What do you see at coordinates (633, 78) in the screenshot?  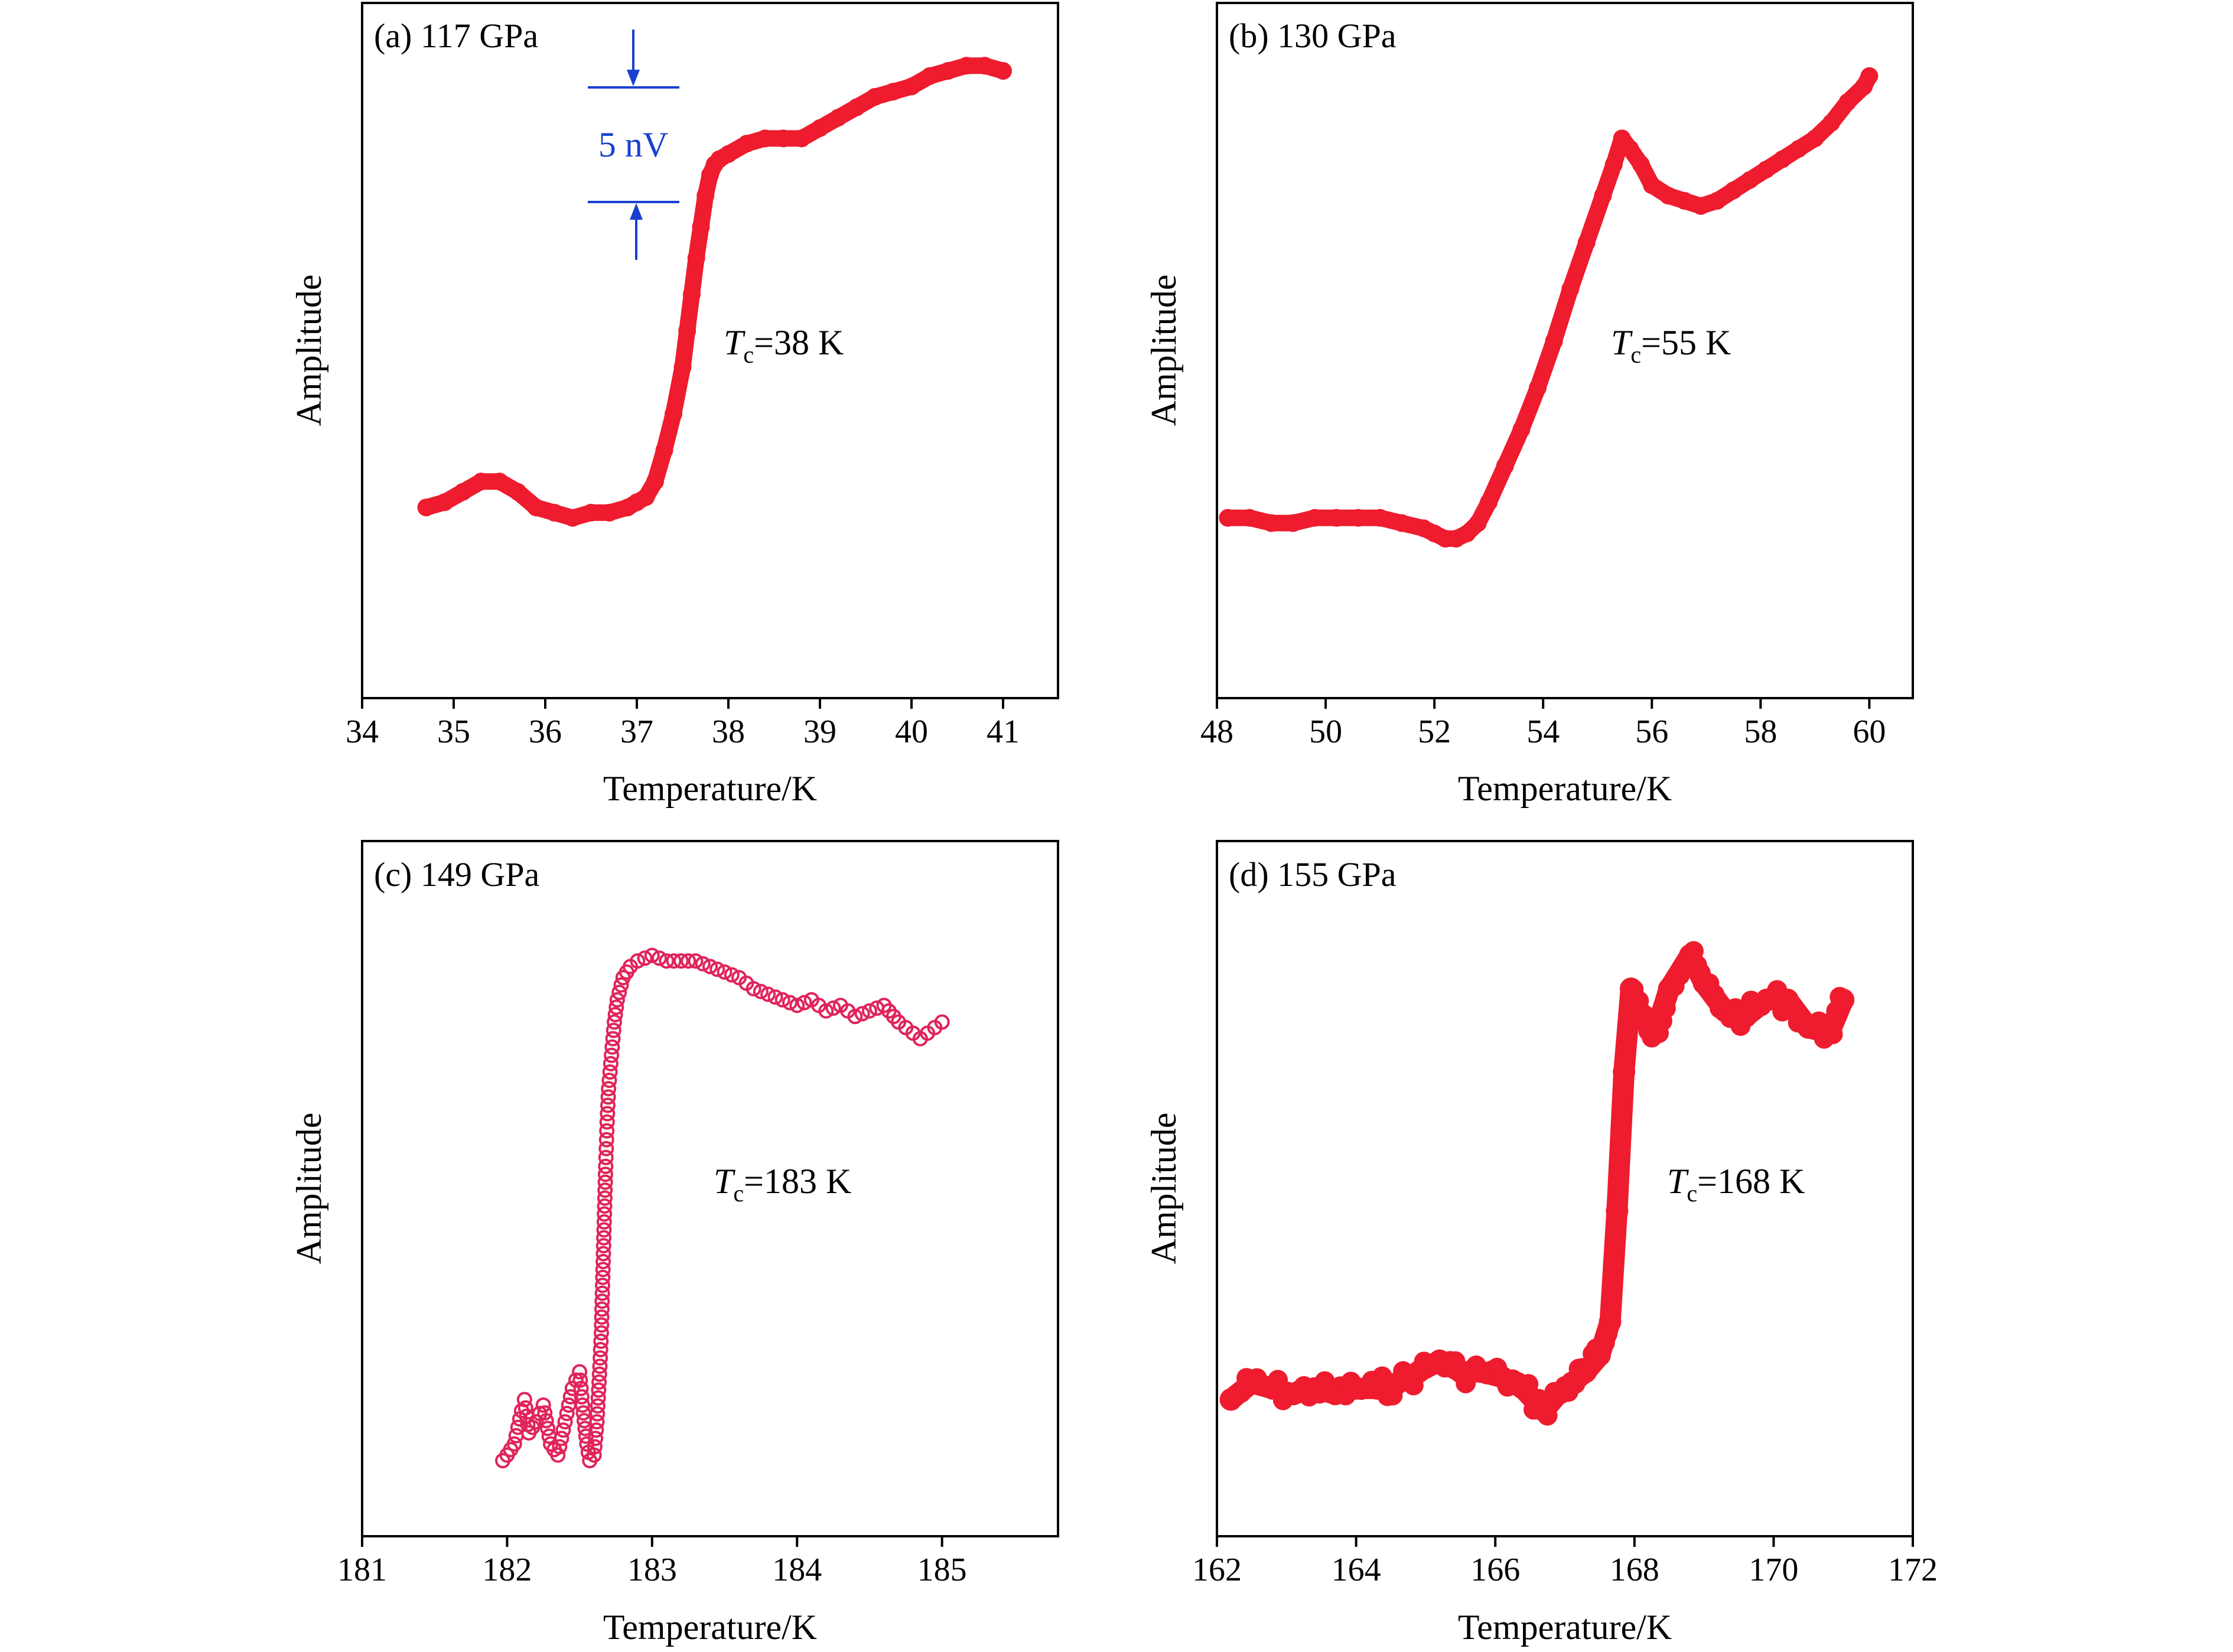 I see `scale-bar-top-arrowhead` at bounding box center [633, 78].